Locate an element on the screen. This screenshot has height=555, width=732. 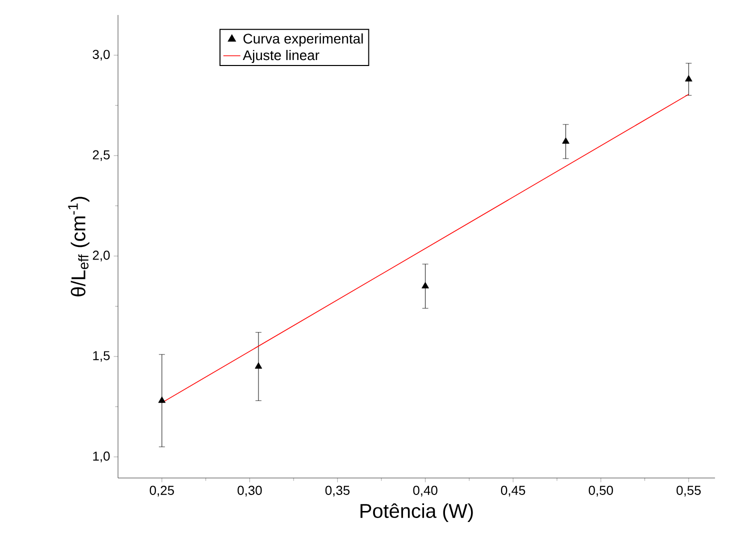
x-tick-label: 0,45 is located at coordinates (513, 491).